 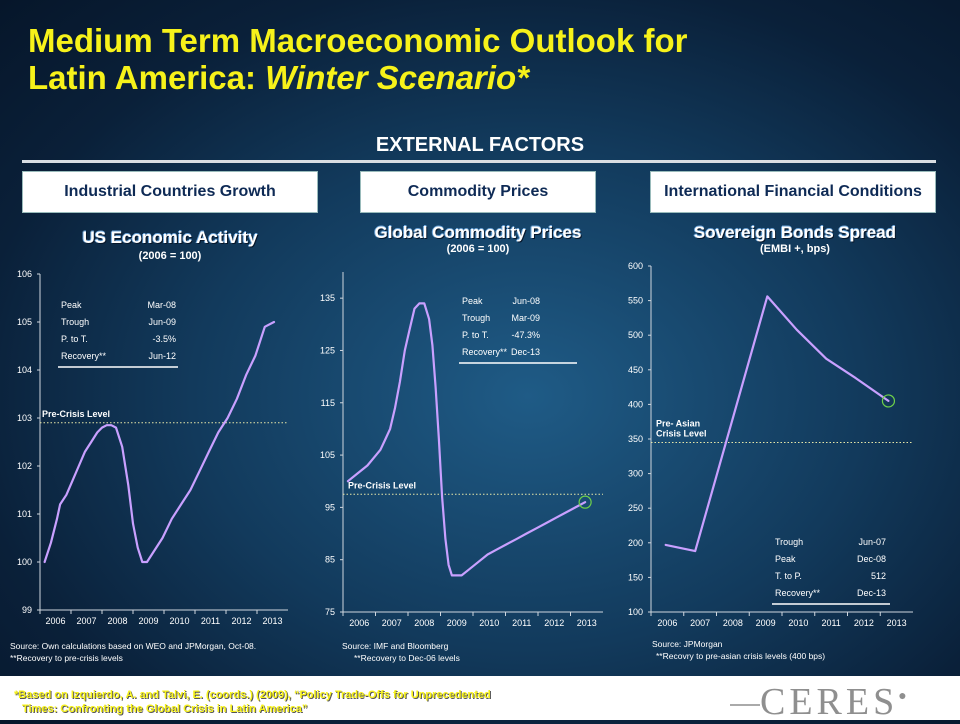 I want to click on chart-3-table-label: T. to P., so click(x=788, y=576).